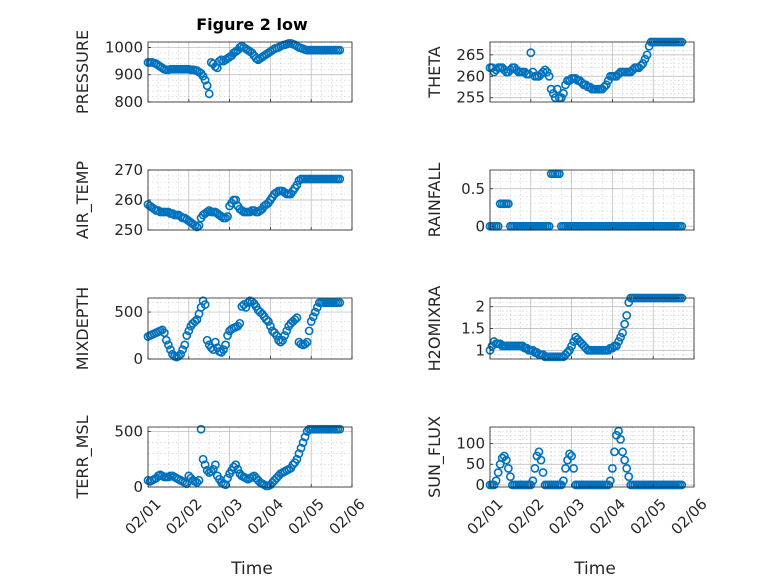  What do you see at coordinates (594, 569) in the screenshot?
I see `x-axis-label-right: Time` at bounding box center [594, 569].